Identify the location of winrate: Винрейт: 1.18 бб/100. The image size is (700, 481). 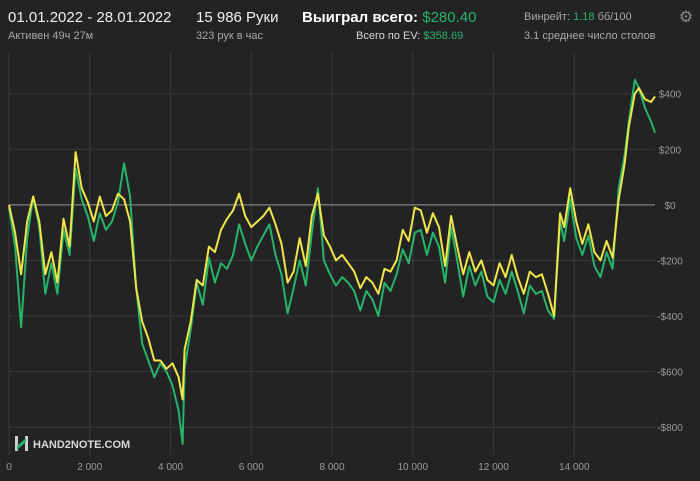
(578, 17).